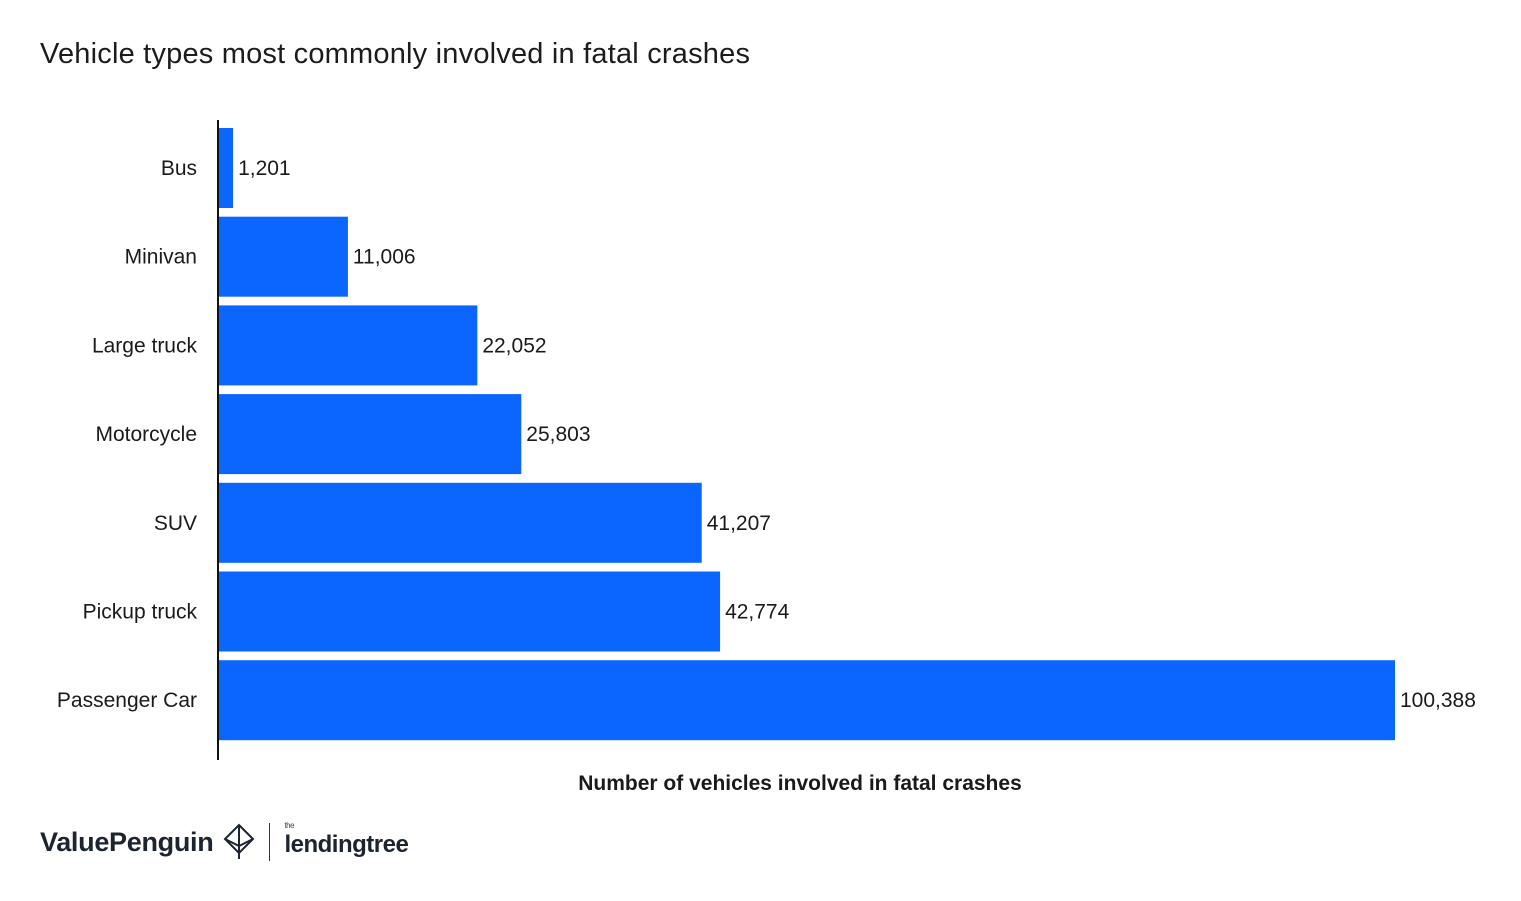 The height and width of the screenshot is (901, 1521). I want to click on valuepenguin-logo: ValuePenguin, so click(127, 841).